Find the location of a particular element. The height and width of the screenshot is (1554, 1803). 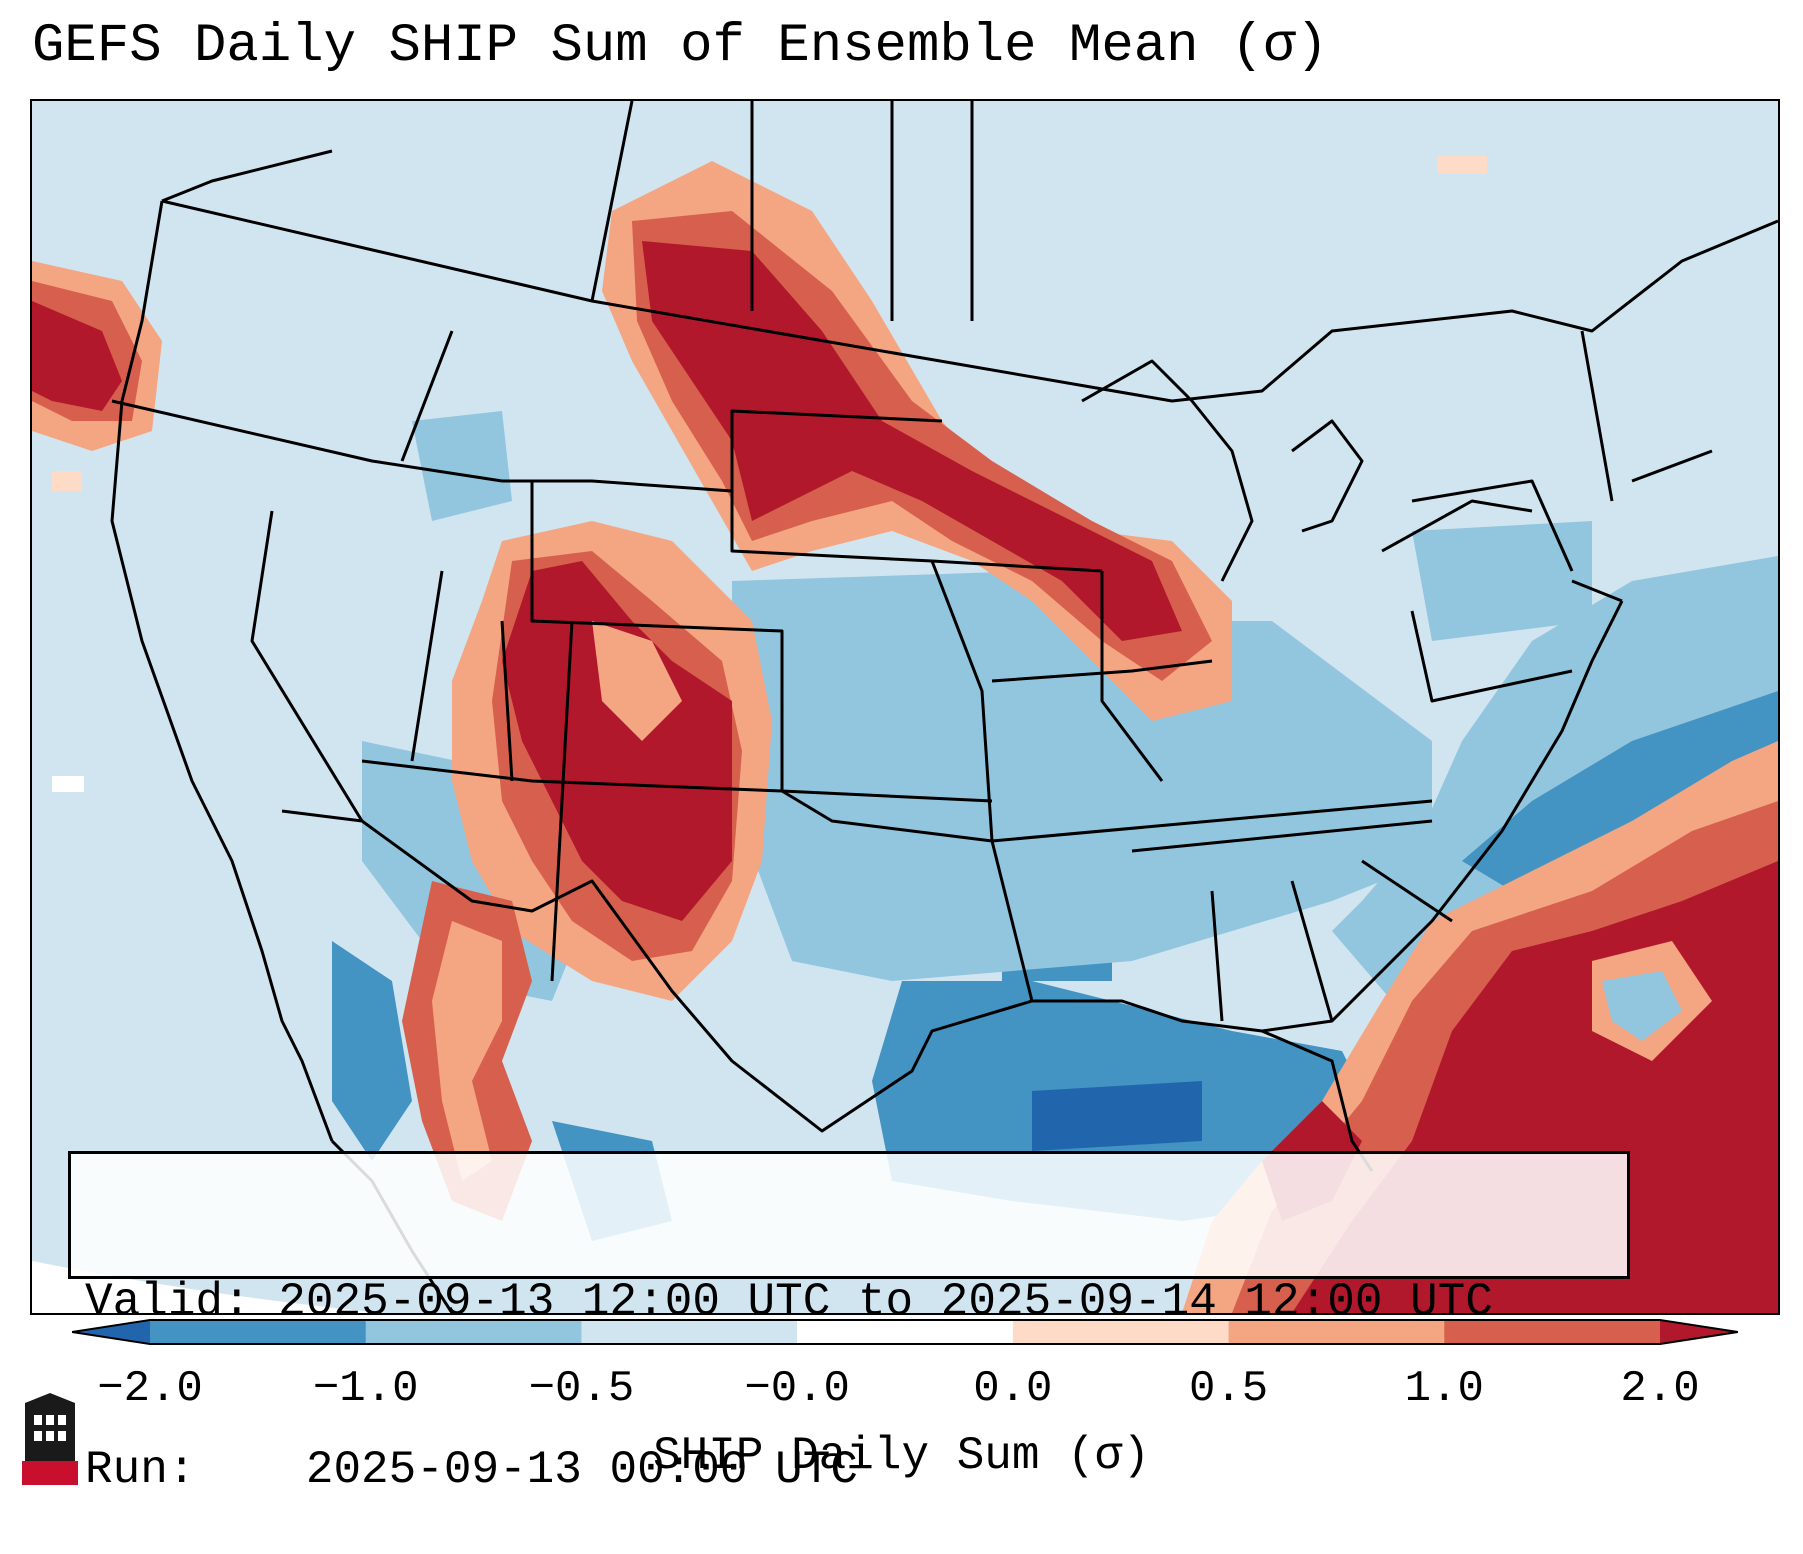

run-line: Run: 2025-09-13 00:00 UTC is located at coordinates (856, 1470).